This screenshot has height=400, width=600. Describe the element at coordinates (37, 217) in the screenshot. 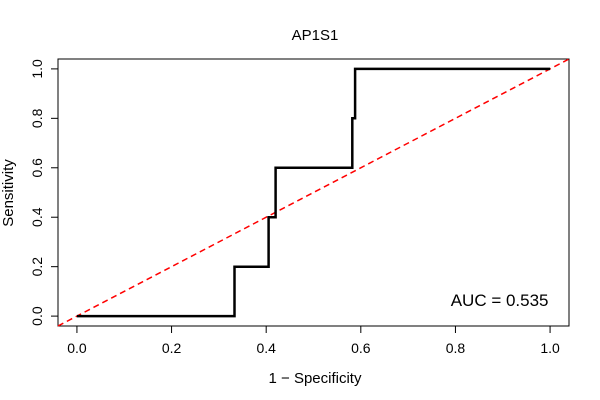

I see `y-tick-label: 0.4` at that location.